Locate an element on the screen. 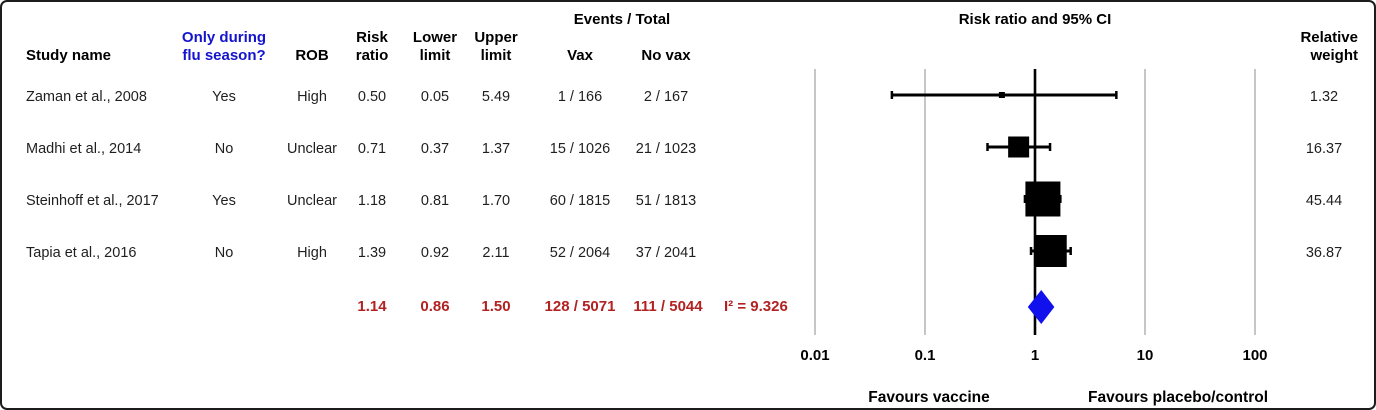 Image resolution: width=1376 pixels, height=410 pixels. cell-lower: 0.37 is located at coordinates (435, 149).